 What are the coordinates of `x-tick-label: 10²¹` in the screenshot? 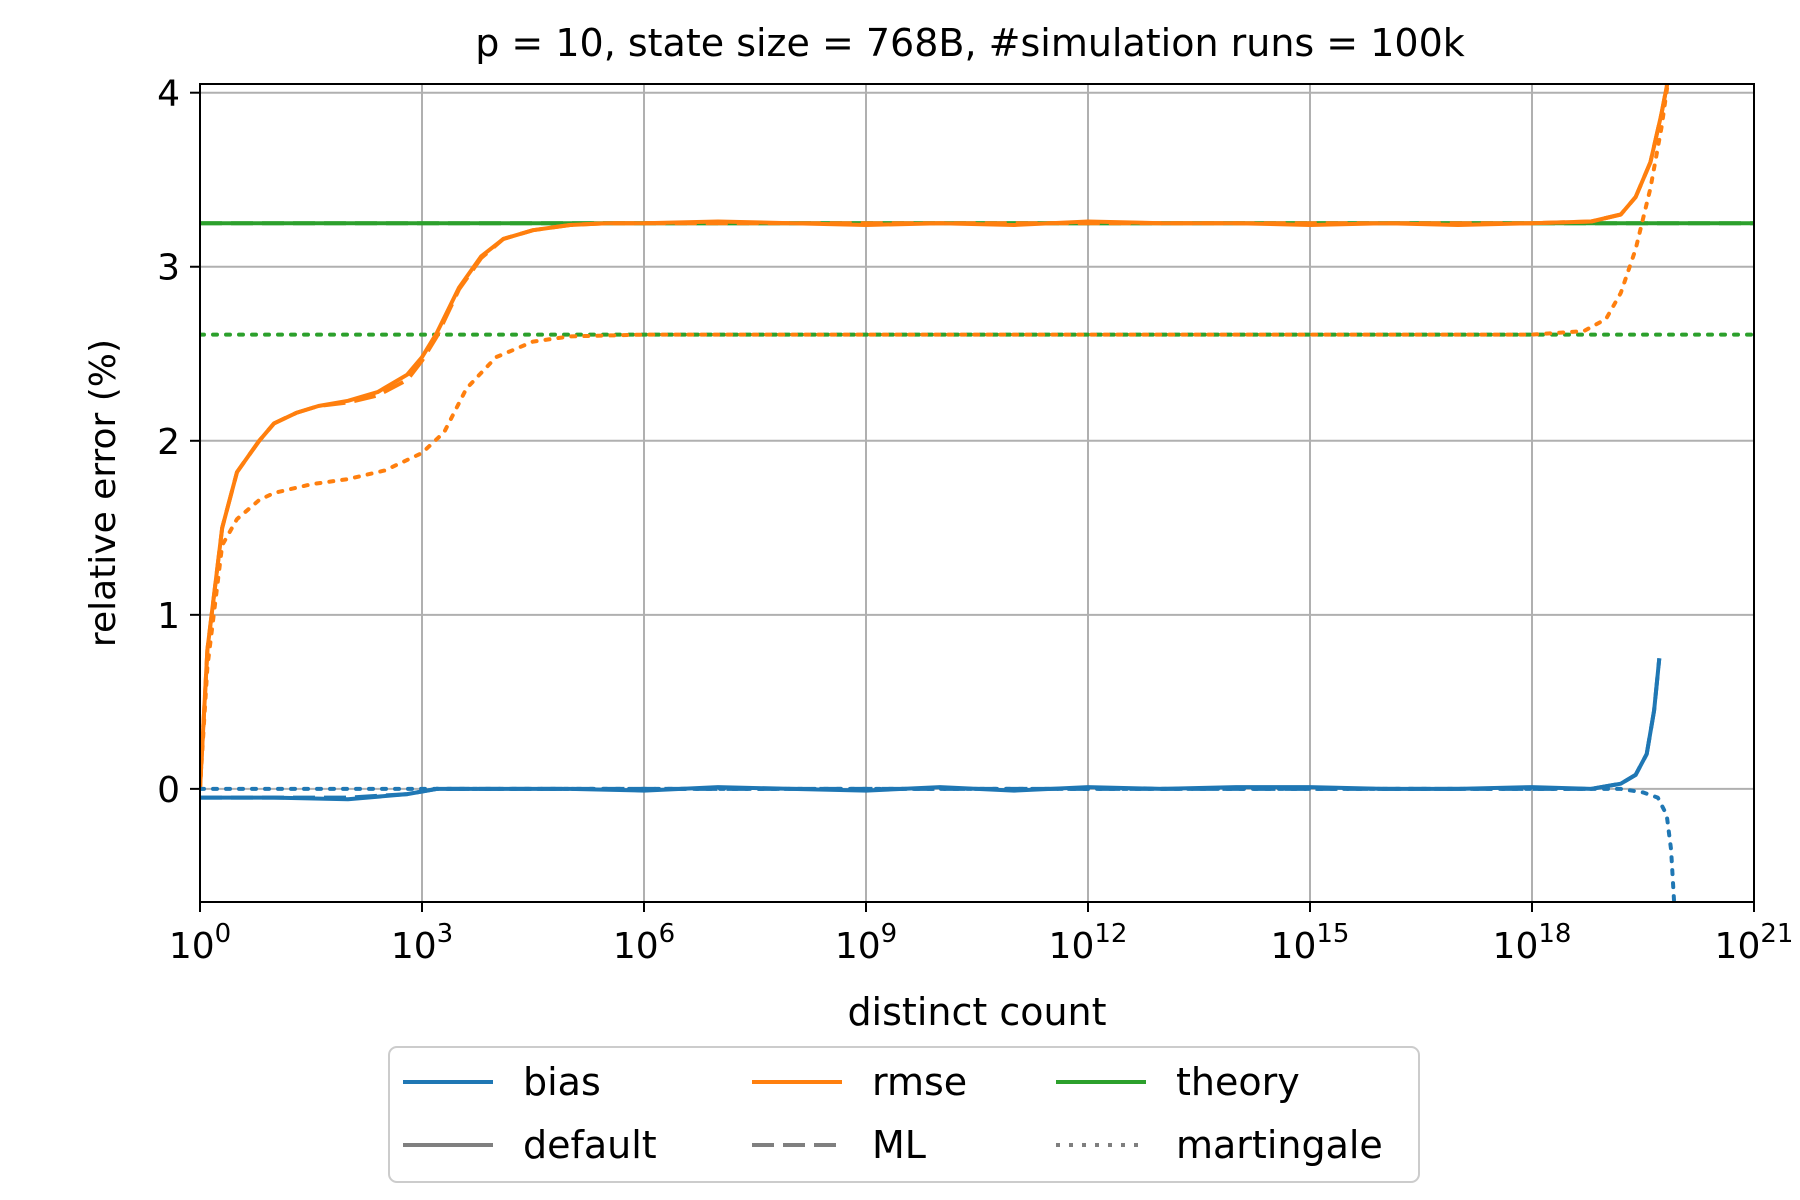 It's located at (1754, 943).